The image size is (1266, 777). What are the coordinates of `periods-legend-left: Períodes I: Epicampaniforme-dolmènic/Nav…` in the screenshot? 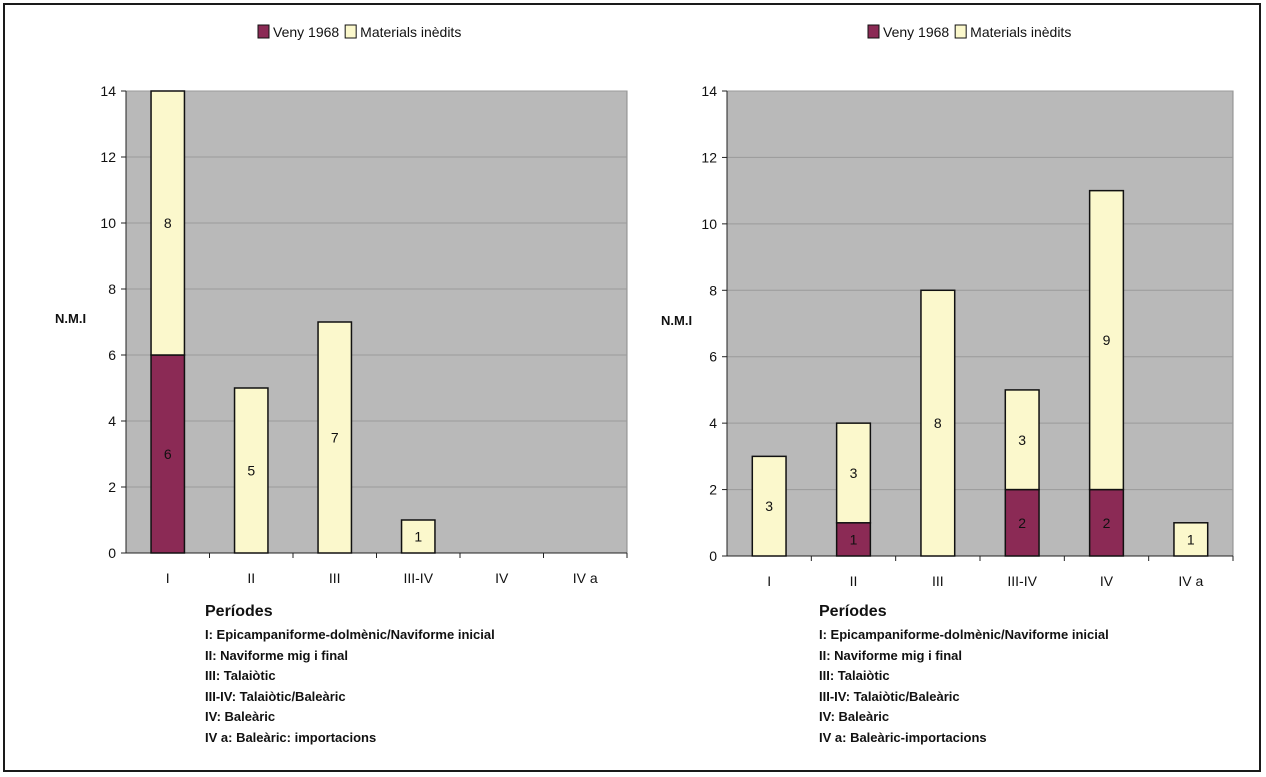 It's located at (350, 675).